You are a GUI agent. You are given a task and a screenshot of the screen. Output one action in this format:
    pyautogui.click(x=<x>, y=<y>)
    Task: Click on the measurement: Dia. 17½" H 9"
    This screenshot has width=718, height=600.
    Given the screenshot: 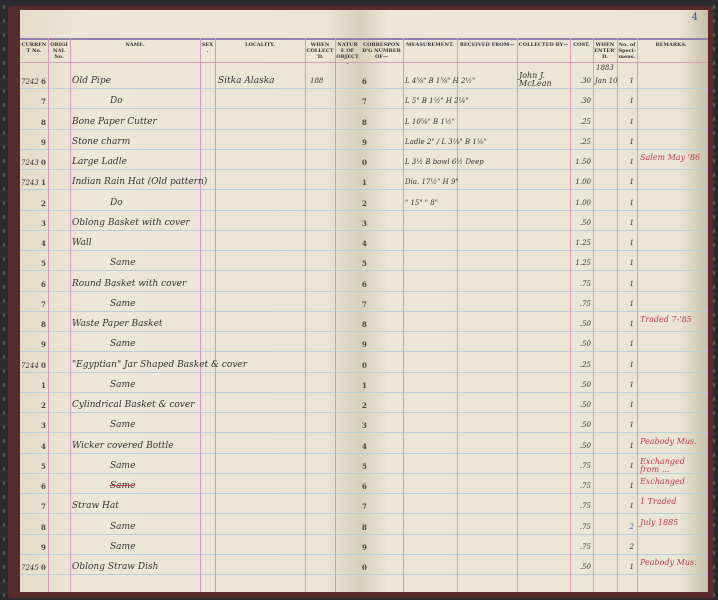 What is the action you would take?
    pyautogui.click(x=432, y=182)
    